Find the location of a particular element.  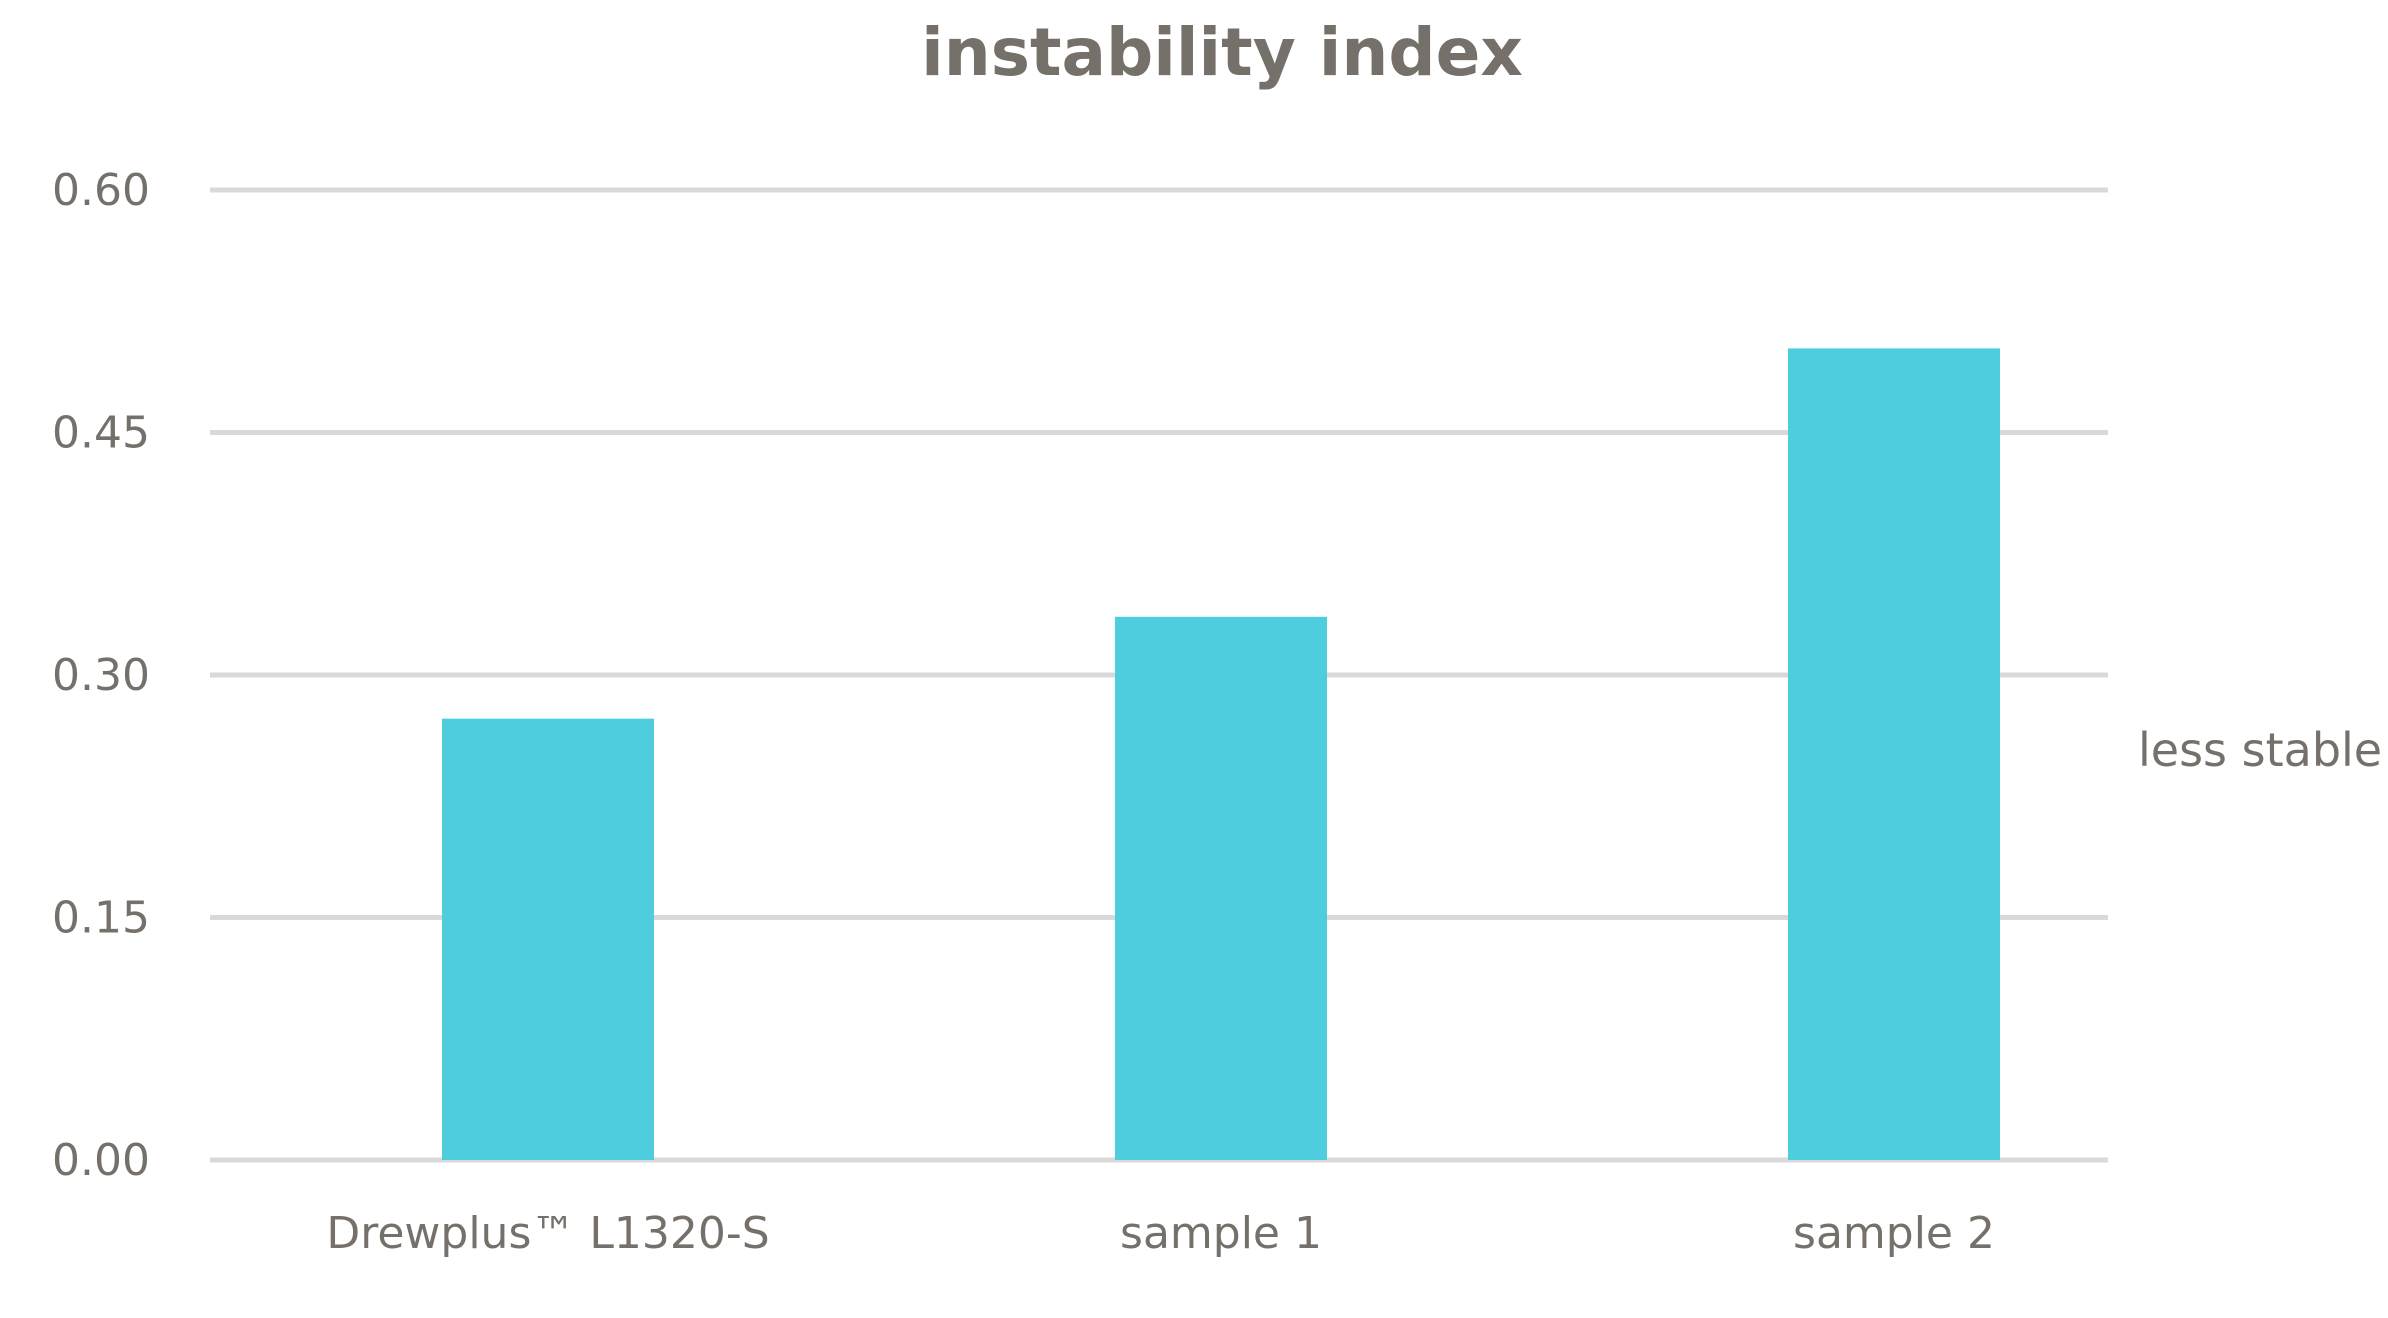

y-tick-label: 0.30 is located at coordinates (101, 675).